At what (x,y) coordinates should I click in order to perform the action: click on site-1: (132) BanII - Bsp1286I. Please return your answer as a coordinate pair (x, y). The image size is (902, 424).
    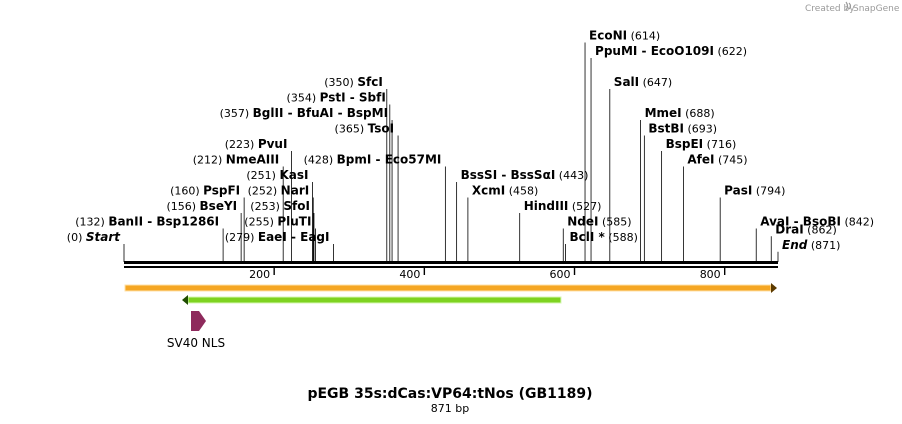
    Looking at the image, I should click on (149, 239).